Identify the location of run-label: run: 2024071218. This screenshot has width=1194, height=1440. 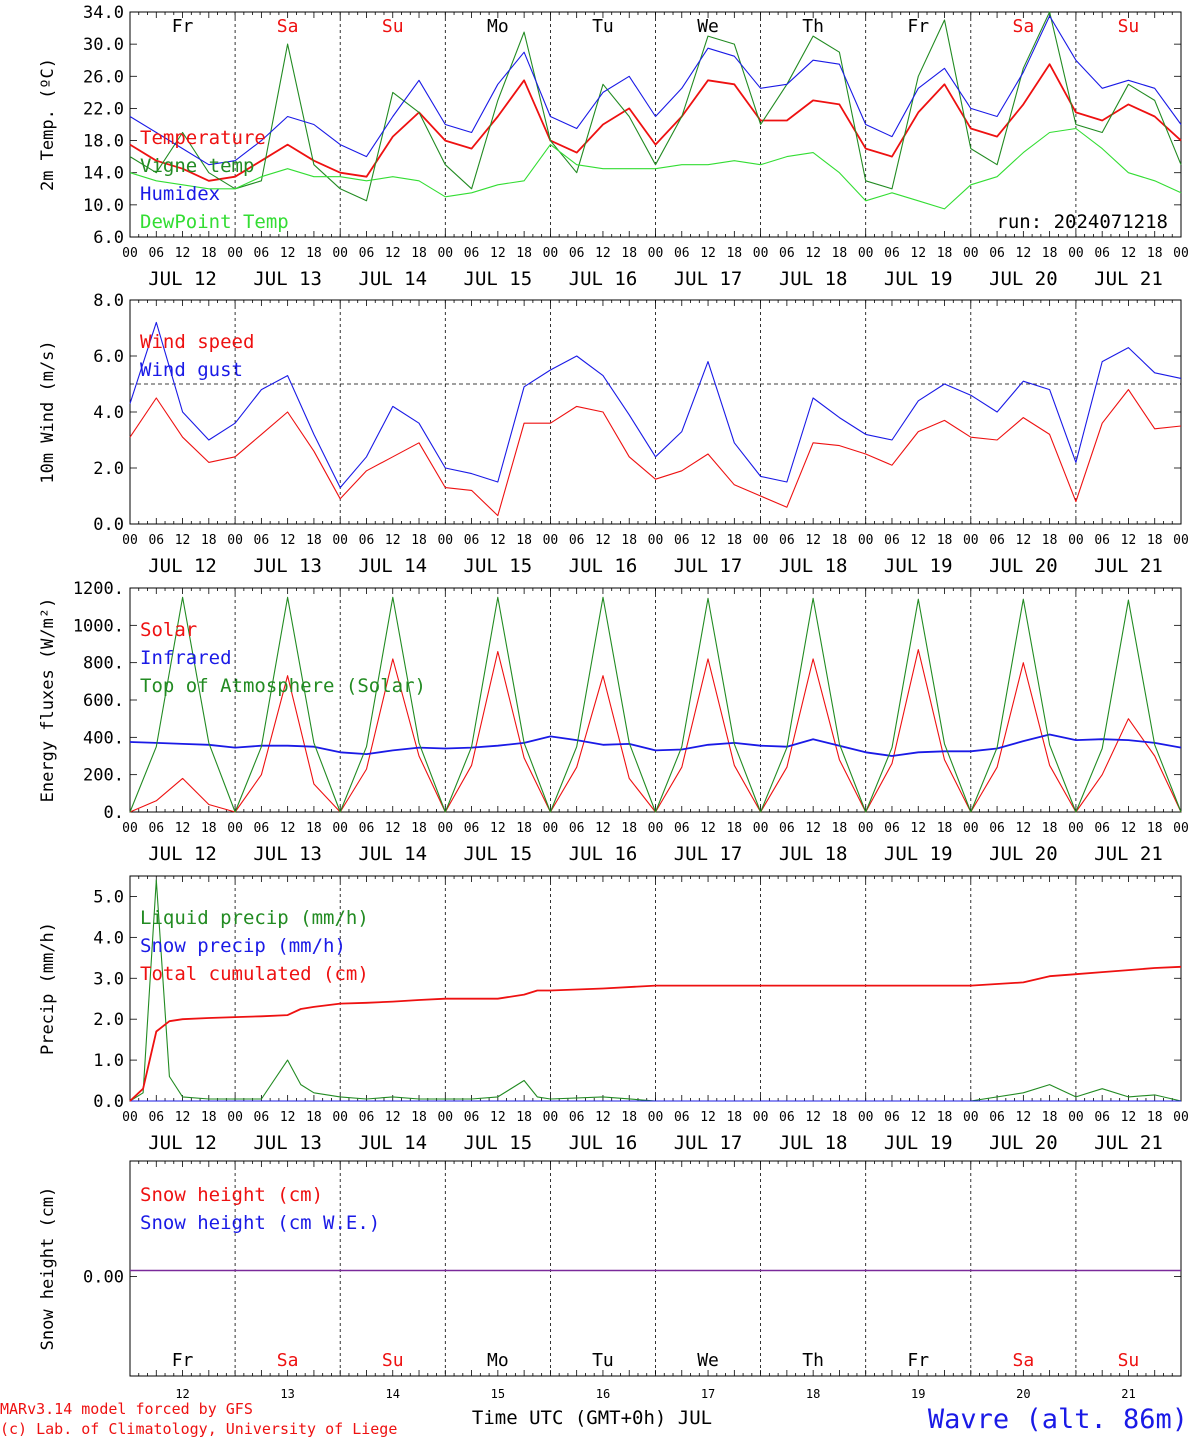
(1082, 222).